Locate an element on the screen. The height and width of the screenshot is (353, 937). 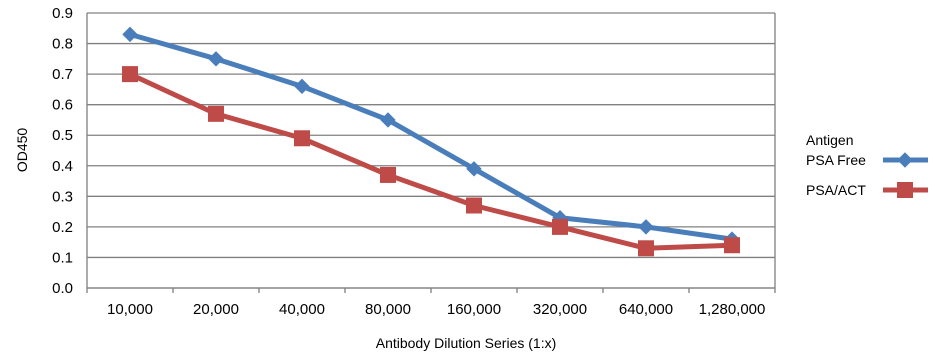
y-tick-label: 0.2 is located at coordinates (62, 227).